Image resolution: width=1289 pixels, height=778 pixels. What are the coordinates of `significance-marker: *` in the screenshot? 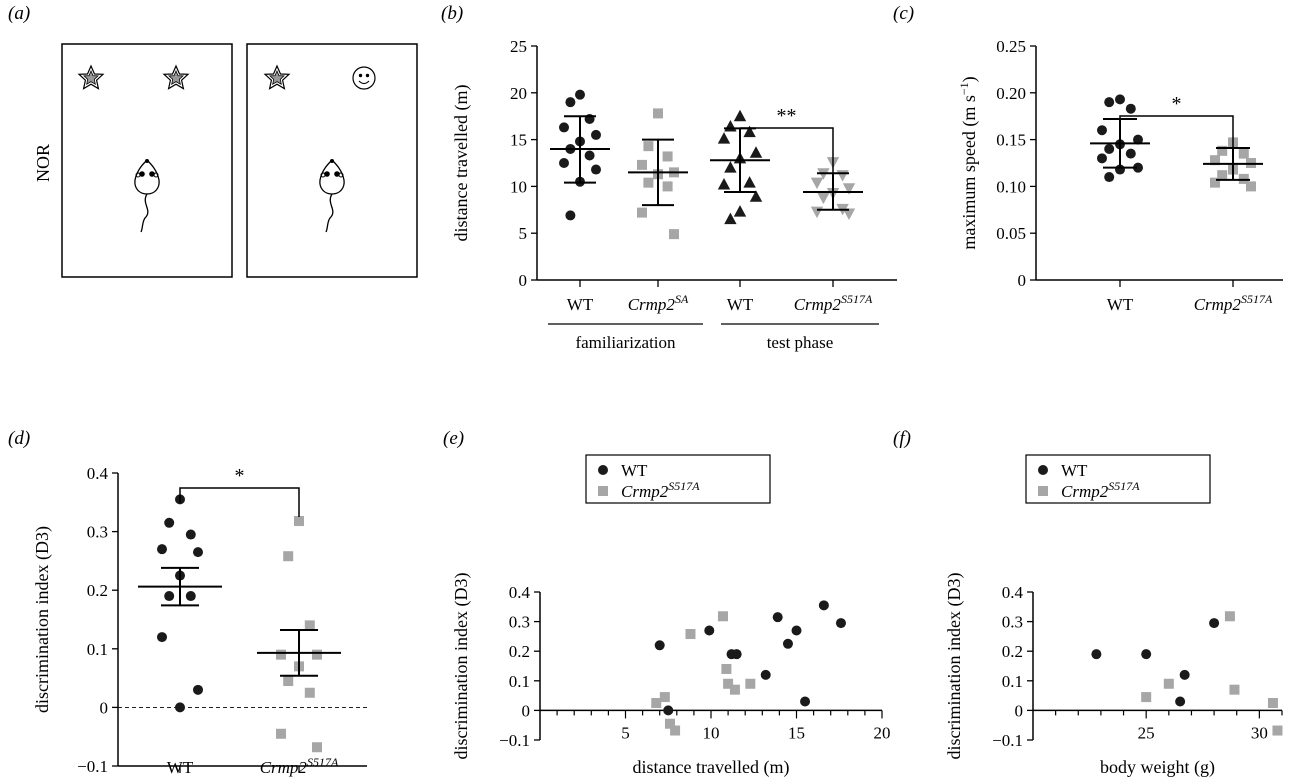 It's located at (1177, 104).